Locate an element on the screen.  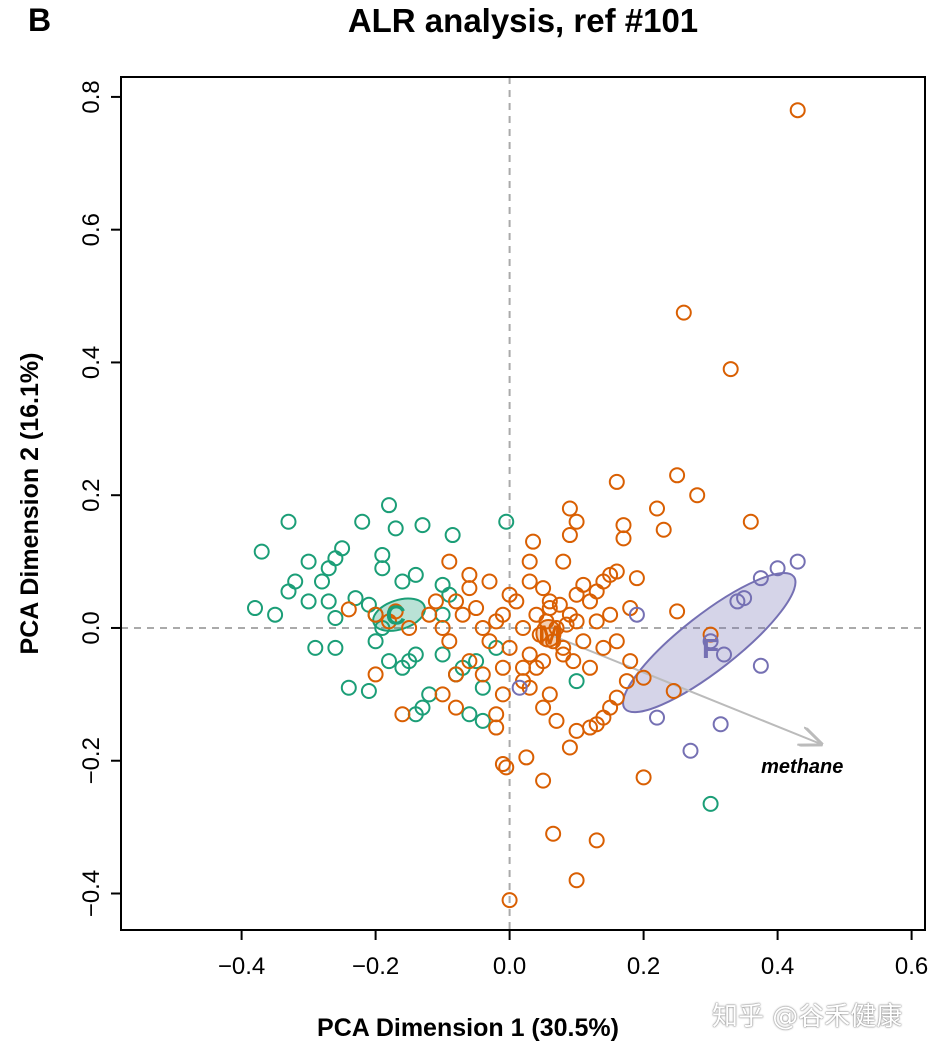
x-tick-label: 0.4 is located at coordinates (777, 966).